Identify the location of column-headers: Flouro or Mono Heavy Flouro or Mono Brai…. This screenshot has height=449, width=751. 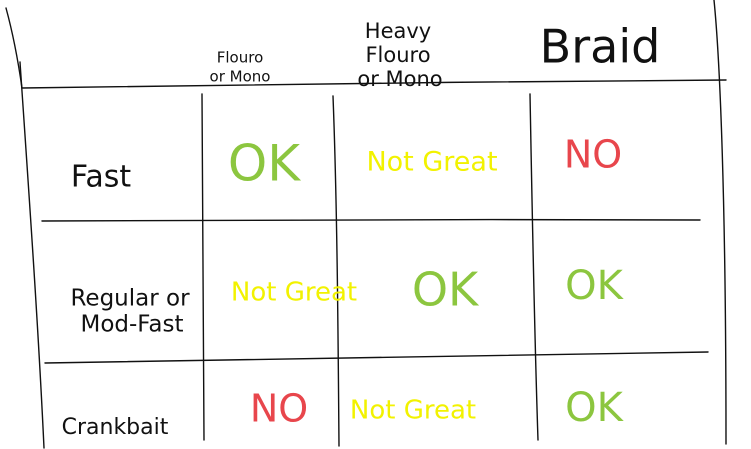
(435, 55).